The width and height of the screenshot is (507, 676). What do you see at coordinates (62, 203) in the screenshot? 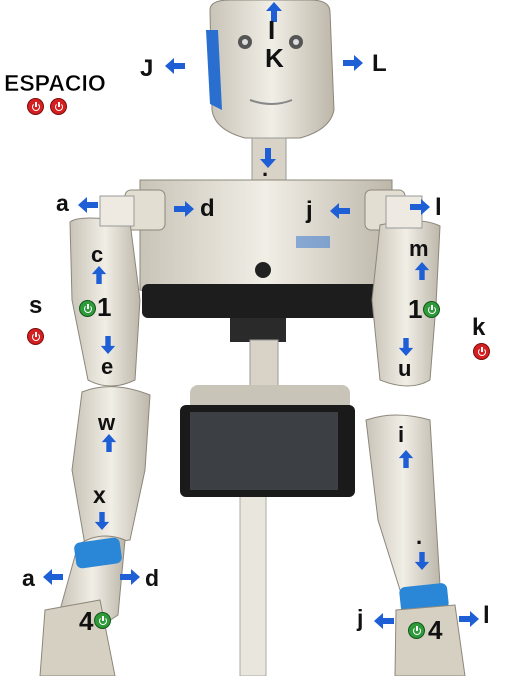
I see `shoulder-left-out-key: a` at bounding box center [62, 203].